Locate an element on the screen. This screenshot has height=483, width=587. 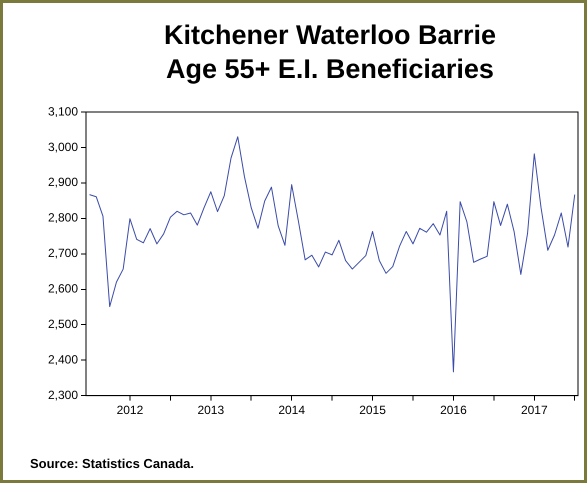
y-tick-label: 3,100 is located at coordinates (63, 111).